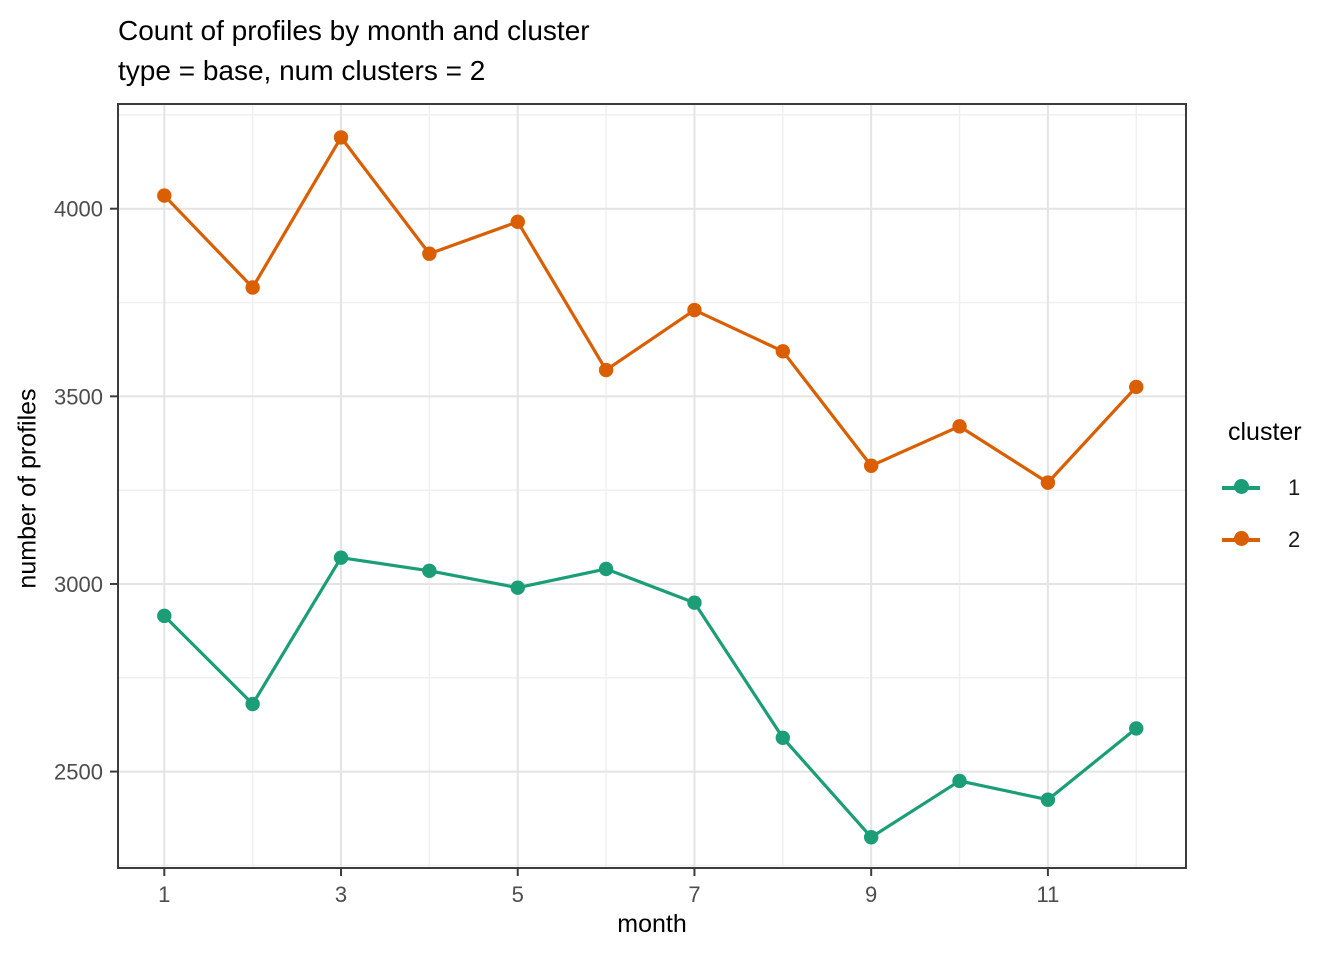 The width and height of the screenshot is (1344, 960). Describe the element at coordinates (1262, 540) in the screenshot. I see `legend-entry-cluster-2: 2` at that location.